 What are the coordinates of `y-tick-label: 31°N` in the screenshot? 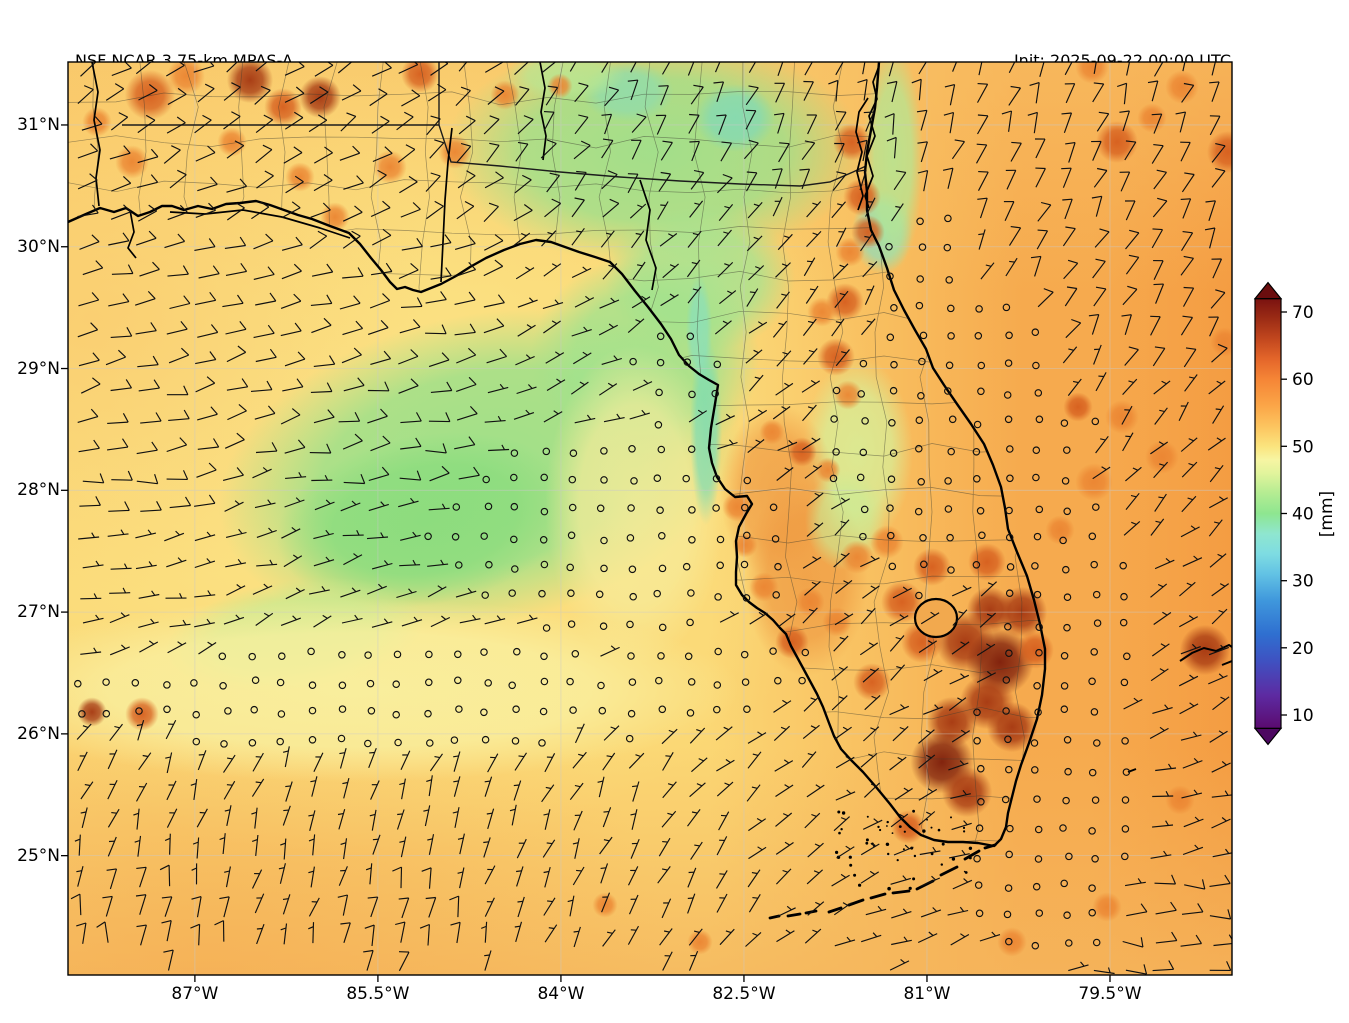 It's located at (38, 124).